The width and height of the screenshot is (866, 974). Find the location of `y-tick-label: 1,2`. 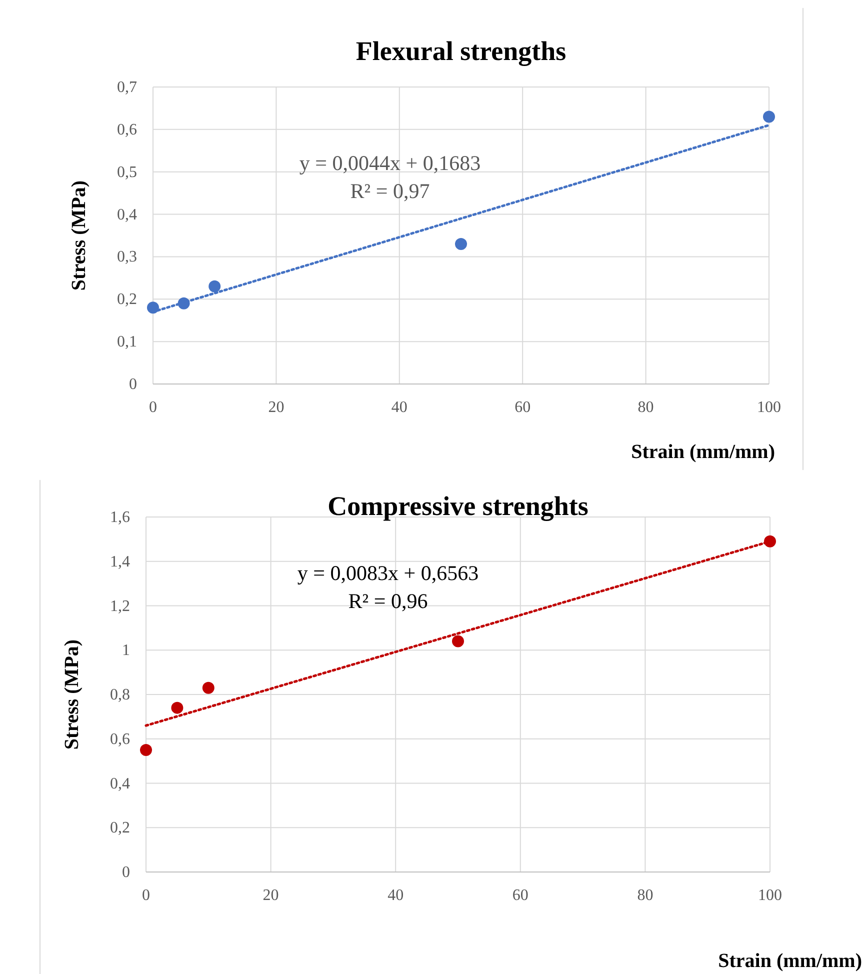

y-tick-label: 1,2 is located at coordinates (120, 606).